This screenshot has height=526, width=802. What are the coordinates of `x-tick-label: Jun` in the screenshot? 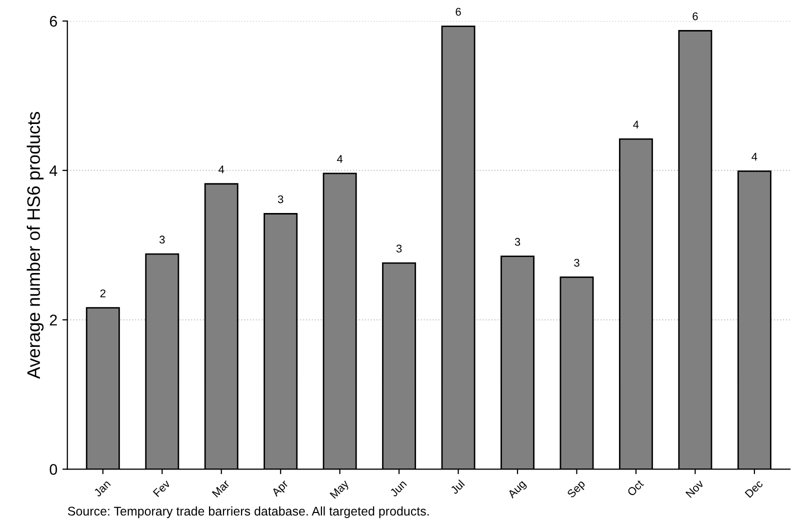 It's located at (398, 489).